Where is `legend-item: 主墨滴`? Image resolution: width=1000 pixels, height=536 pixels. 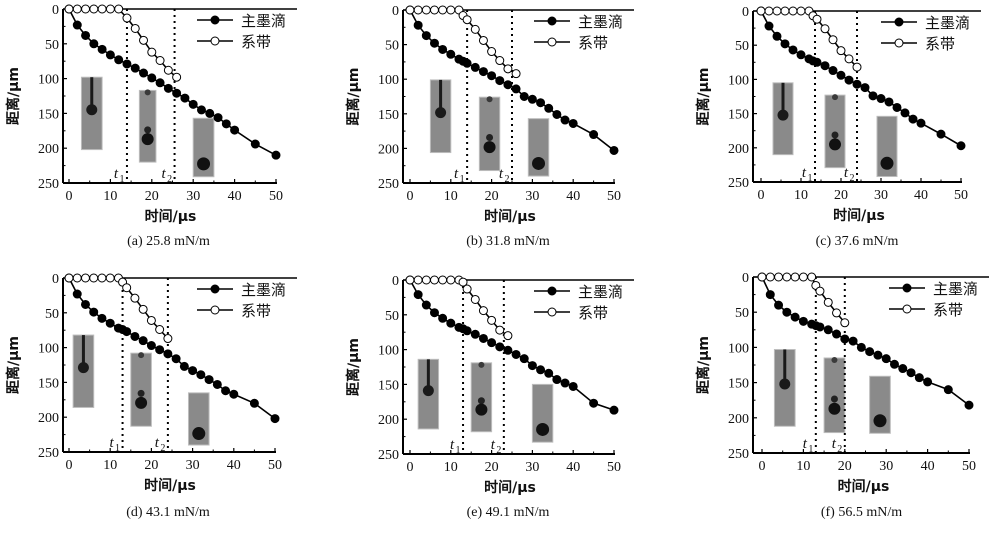 legend-item: 主墨滴 is located at coordinates (241, 21).